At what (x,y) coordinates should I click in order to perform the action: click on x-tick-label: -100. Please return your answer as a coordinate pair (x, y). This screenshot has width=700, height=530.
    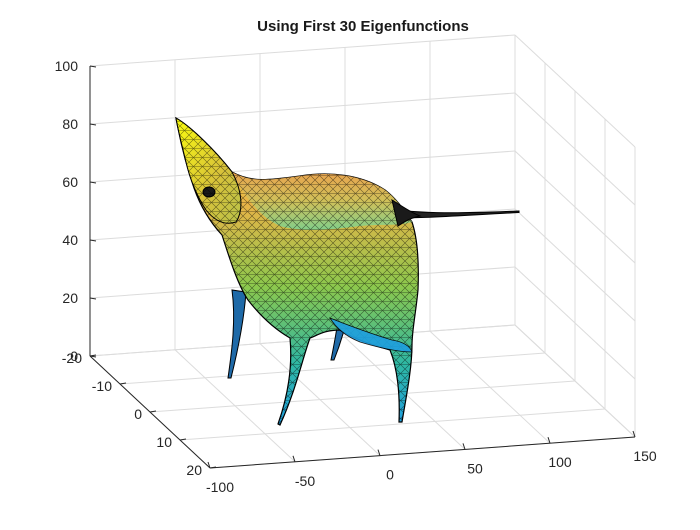
    Looking at the image, I should click on (220, 487).